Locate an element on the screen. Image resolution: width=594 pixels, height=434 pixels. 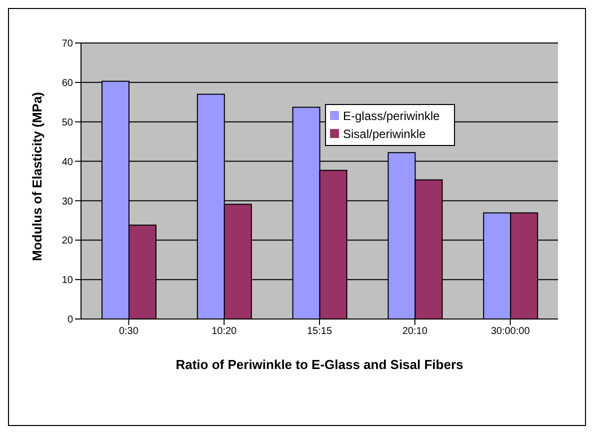
y-tick-label: 30 is located at coordinates (68, 202).